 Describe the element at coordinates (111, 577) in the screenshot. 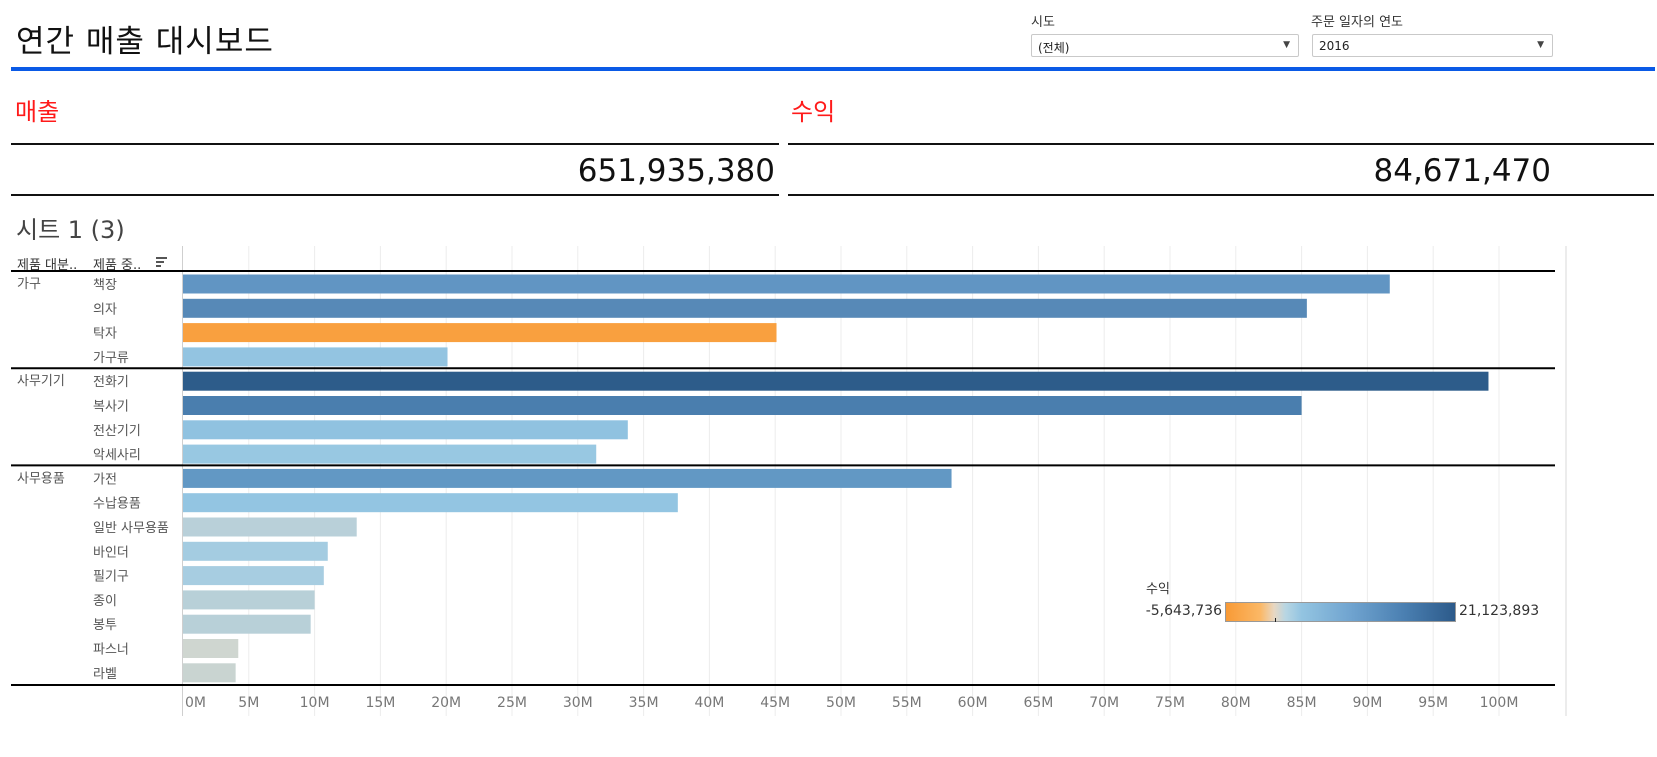

I see `subcategory-label: 필기구` at that location.